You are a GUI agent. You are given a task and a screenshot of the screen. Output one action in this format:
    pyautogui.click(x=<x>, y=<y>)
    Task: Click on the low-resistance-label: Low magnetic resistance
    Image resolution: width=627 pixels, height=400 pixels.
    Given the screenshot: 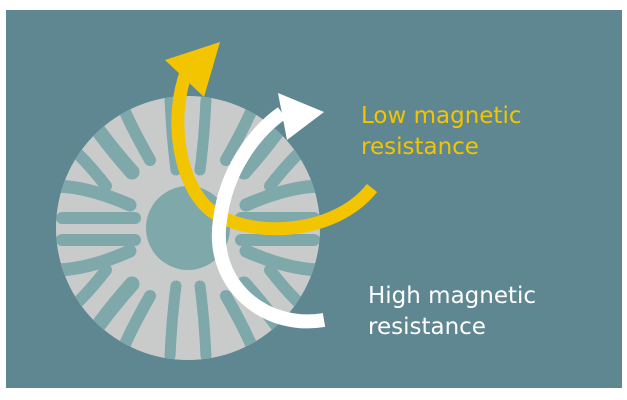 What is the action you would take?
    pyautogui.click(x=441, y=132)
    